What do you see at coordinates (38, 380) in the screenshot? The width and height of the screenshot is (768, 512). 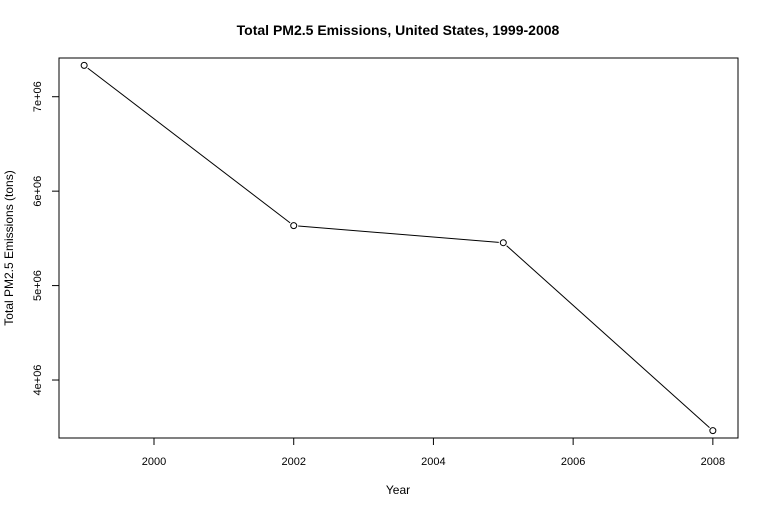 I see `y-tick-label: 4e+06` at bounding box center [38, 380].